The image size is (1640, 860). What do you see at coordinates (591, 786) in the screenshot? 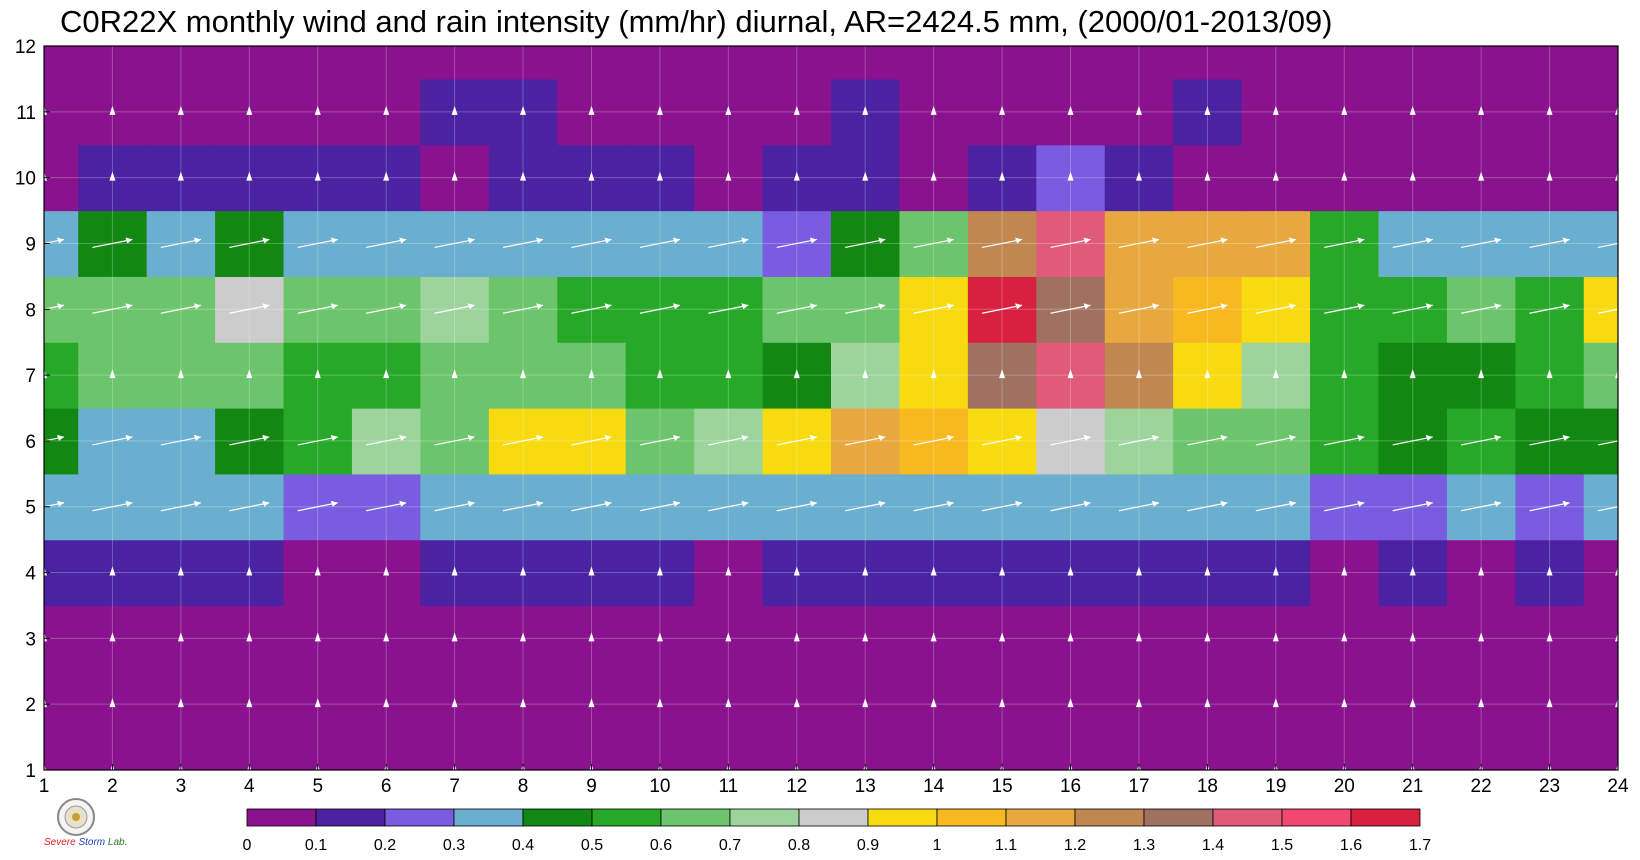
I see `x-tick-label: 9` at bounding box center [591, 786].